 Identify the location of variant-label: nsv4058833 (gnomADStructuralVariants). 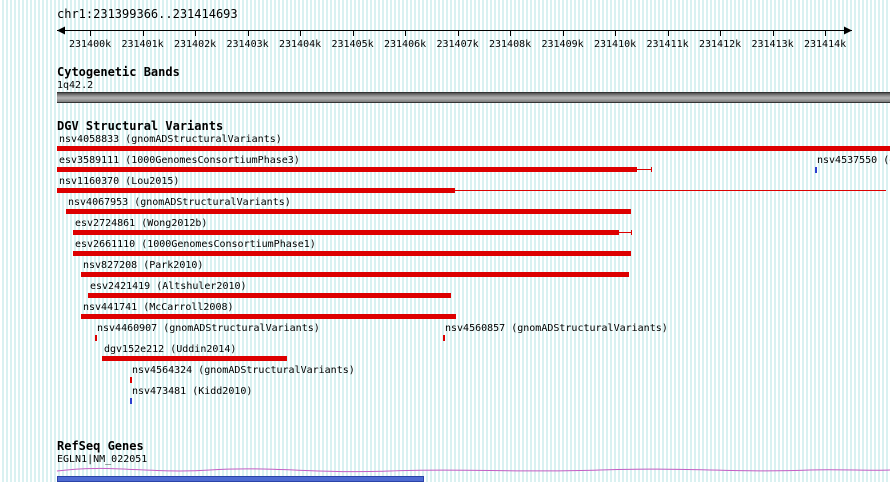
(170, 139).